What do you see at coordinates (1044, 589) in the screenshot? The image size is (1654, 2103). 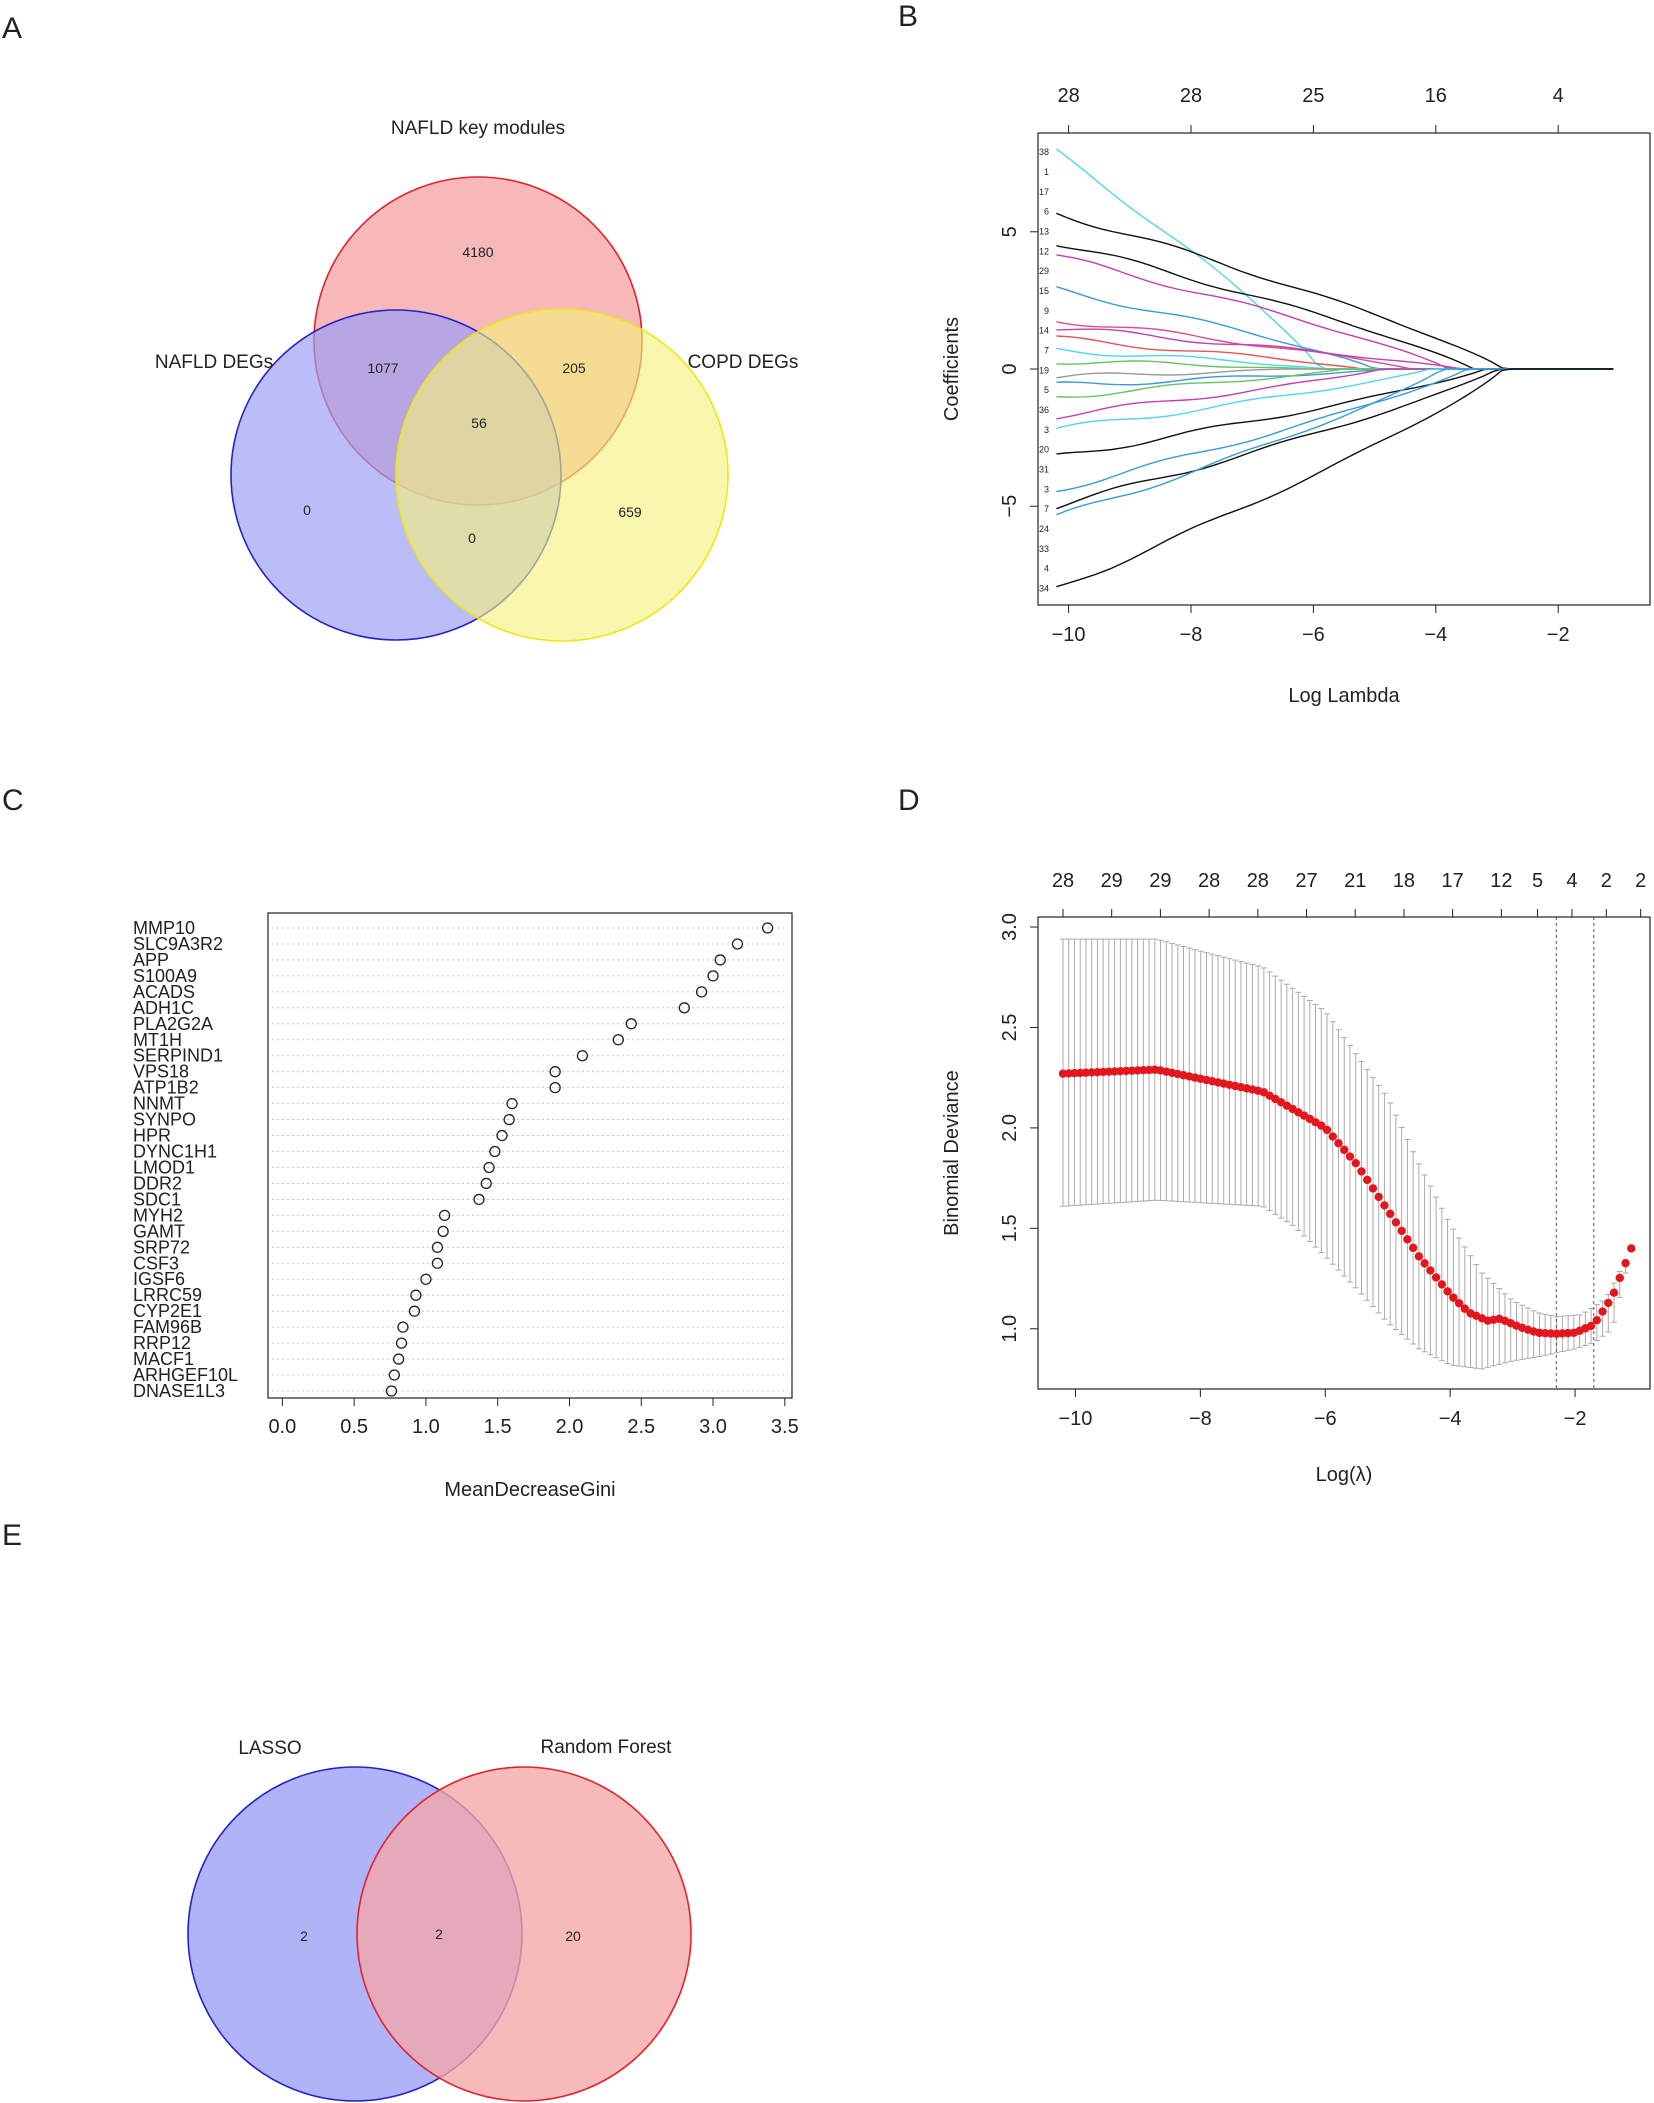 I see `lasso-path-label: 34` at bounding box center [1044, 589].